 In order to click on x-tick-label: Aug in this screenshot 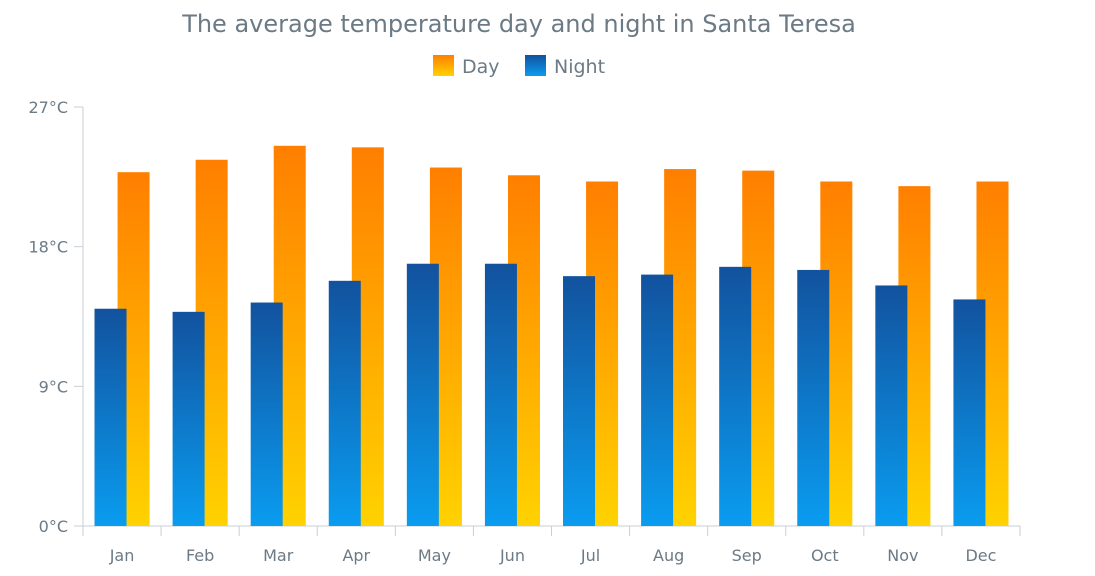, I will do `click(668, 555)`.